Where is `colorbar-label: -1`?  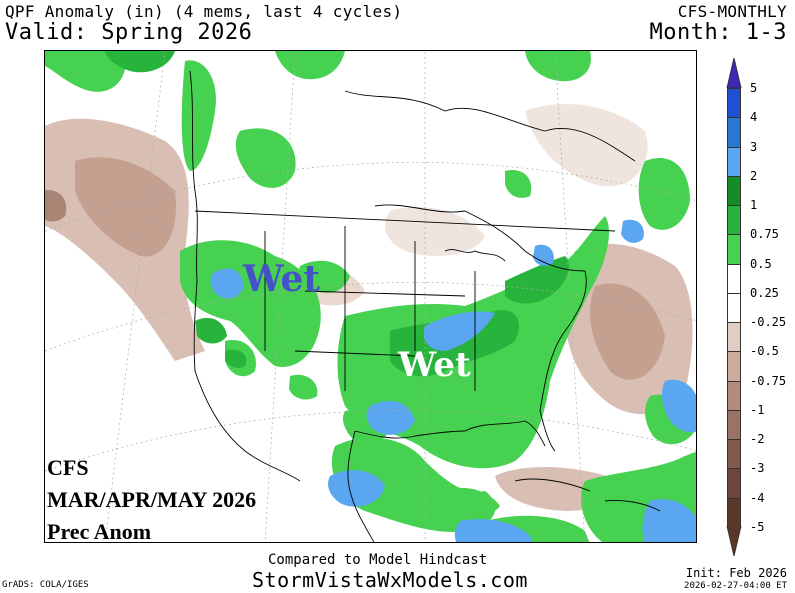
colorbar-label: -1 is located at coordinates (757, 409).